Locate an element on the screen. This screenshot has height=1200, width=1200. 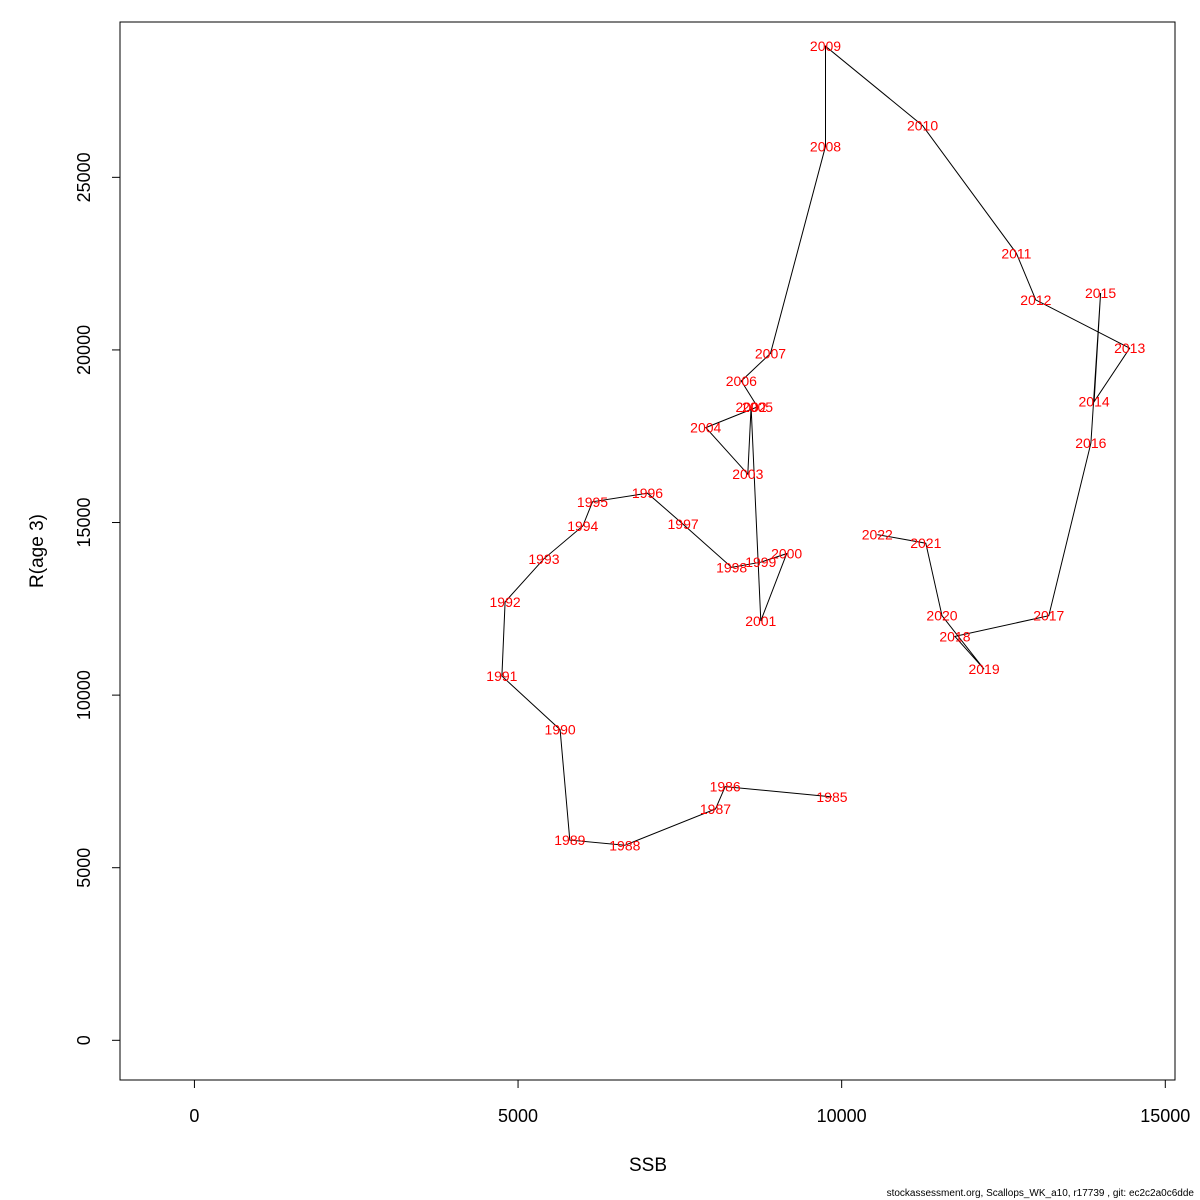
point-label: 2011 is located at coordinates (1016, 253).